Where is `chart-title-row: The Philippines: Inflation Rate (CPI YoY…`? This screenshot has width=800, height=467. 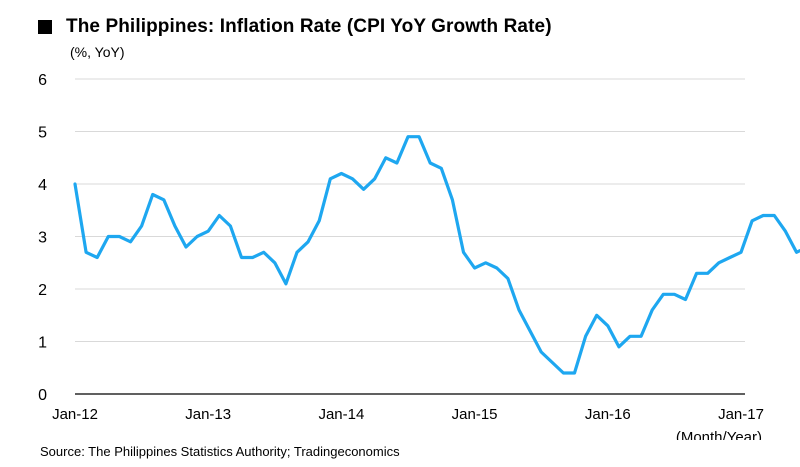
chart-title-row: The Philippines: Inflation Rate (CPI YoY… is located at coordinates (295, 27).